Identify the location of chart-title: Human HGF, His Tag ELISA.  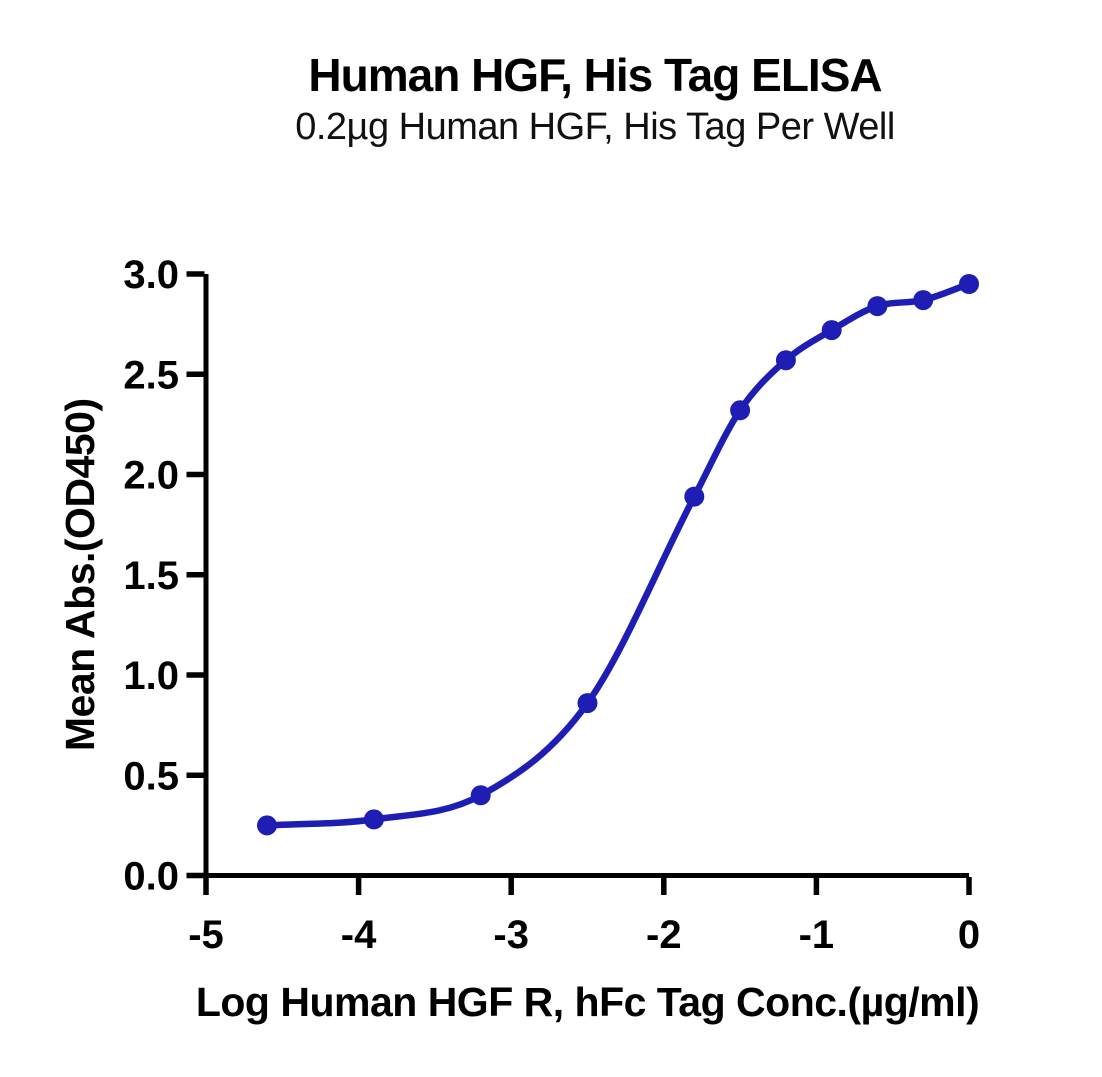
(595, 75).